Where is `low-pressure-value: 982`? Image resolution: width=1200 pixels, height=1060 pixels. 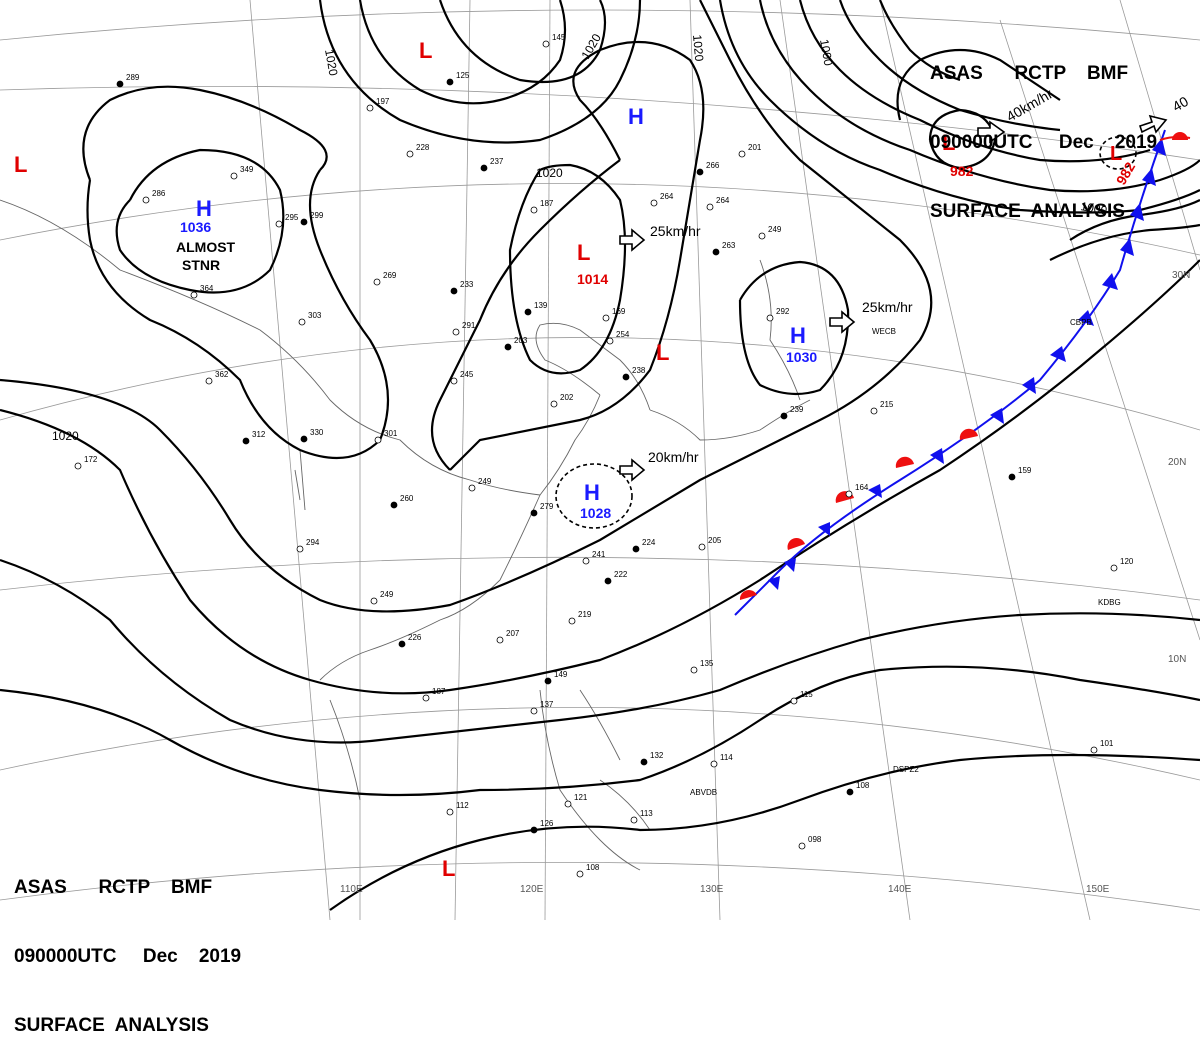 low-pressure-value: 982 is located at coordinates (962, 171).